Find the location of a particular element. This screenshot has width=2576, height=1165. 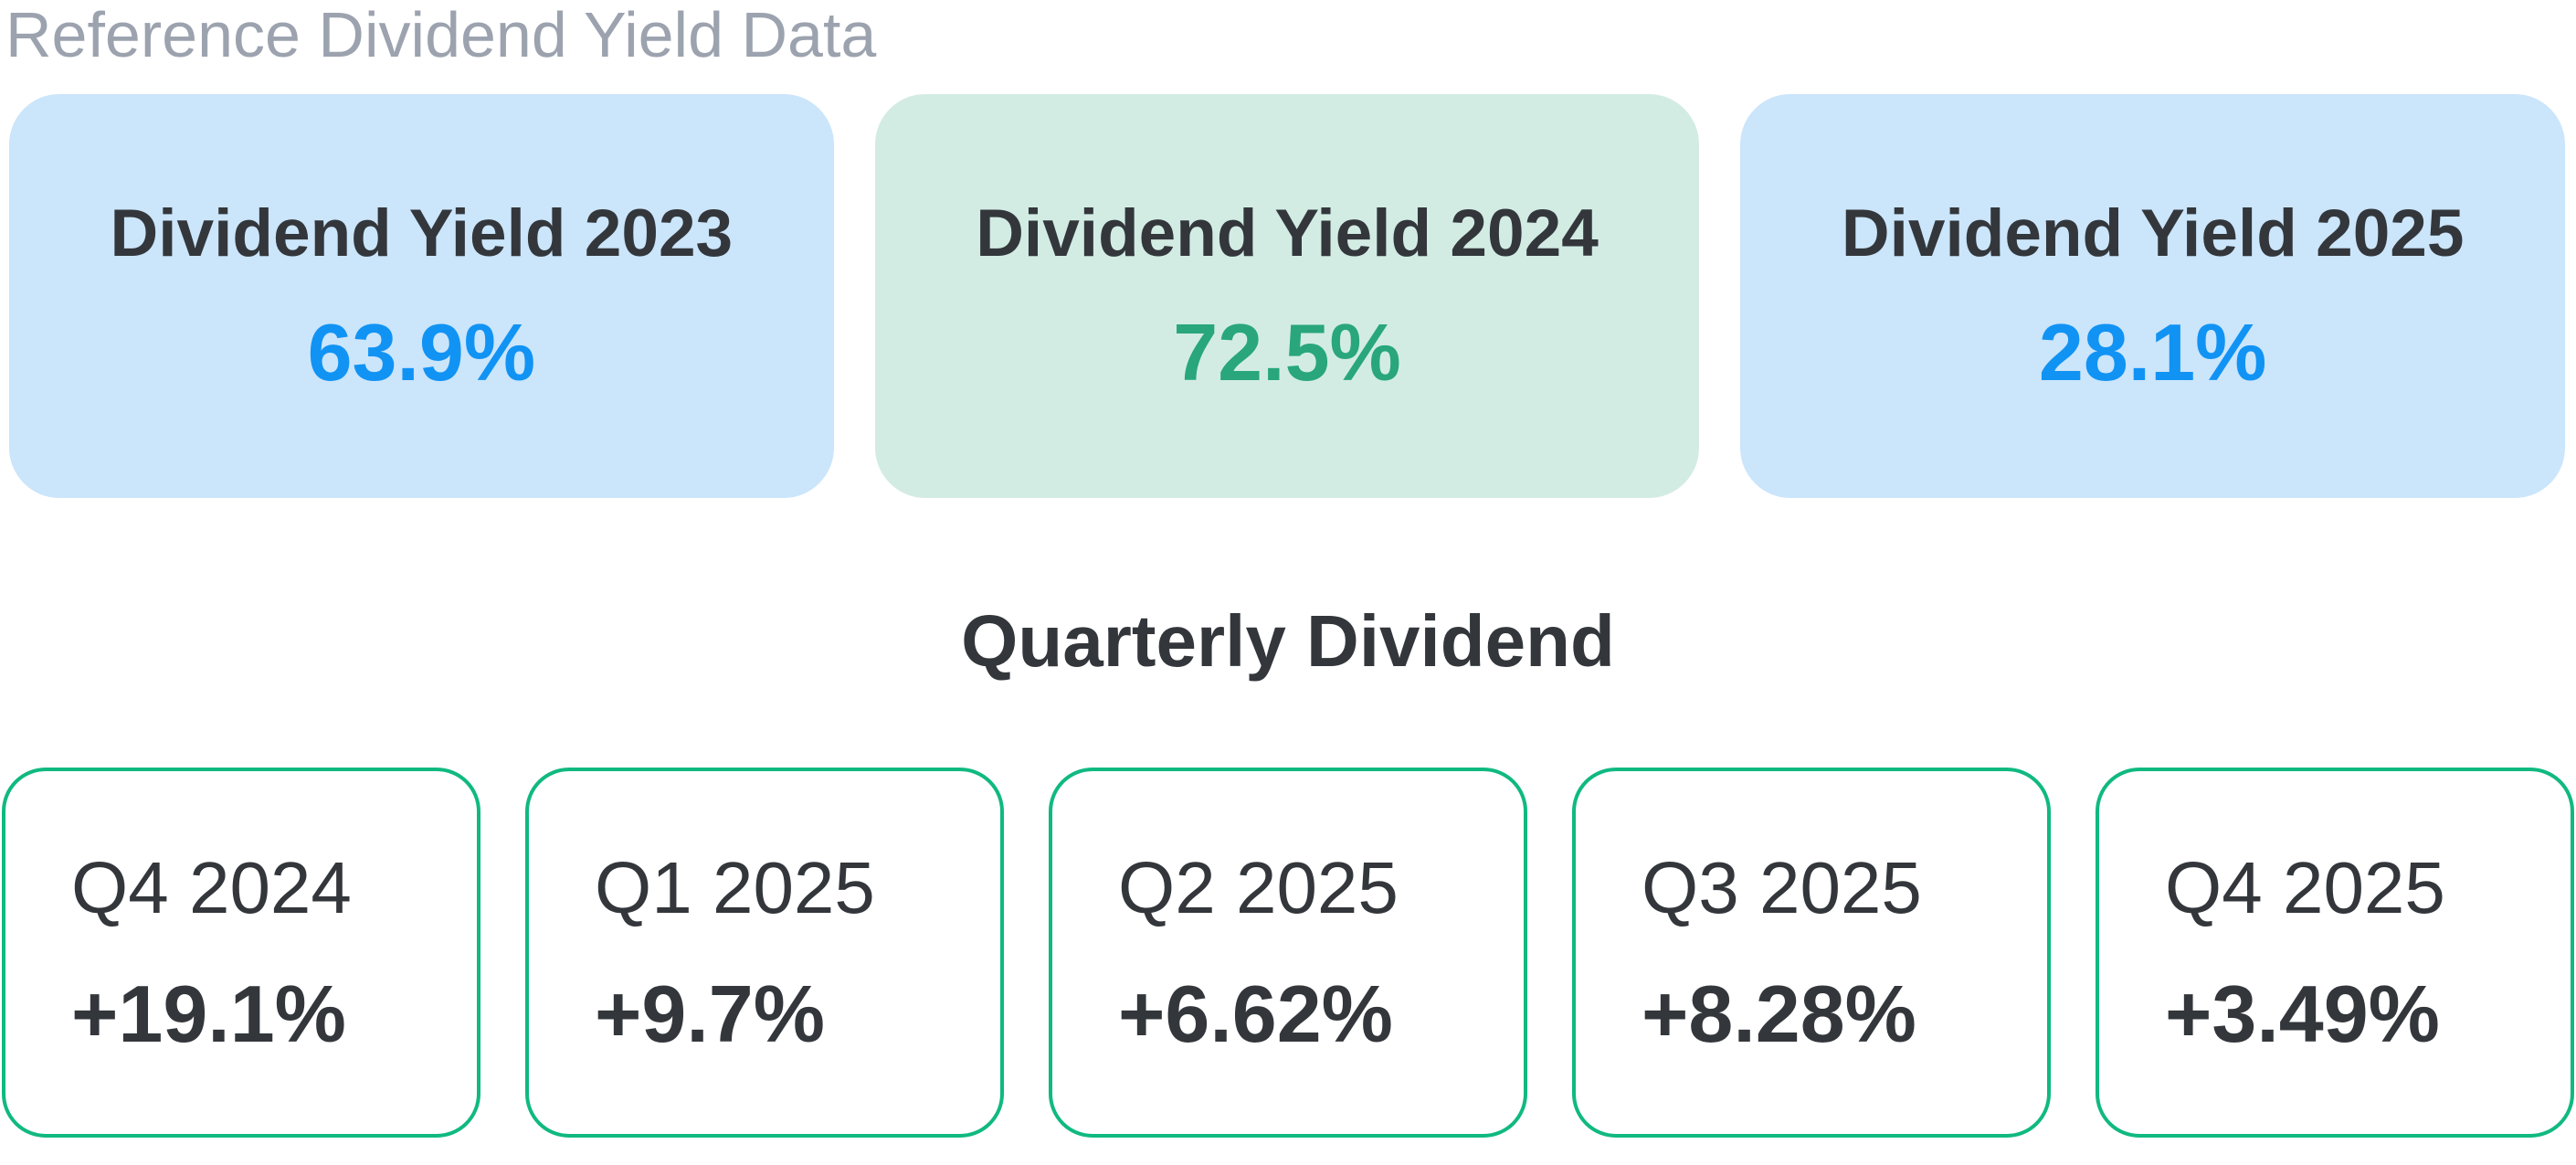

yield-card-label: Dividend Yield 2023 is located at coordinates (422, 233).